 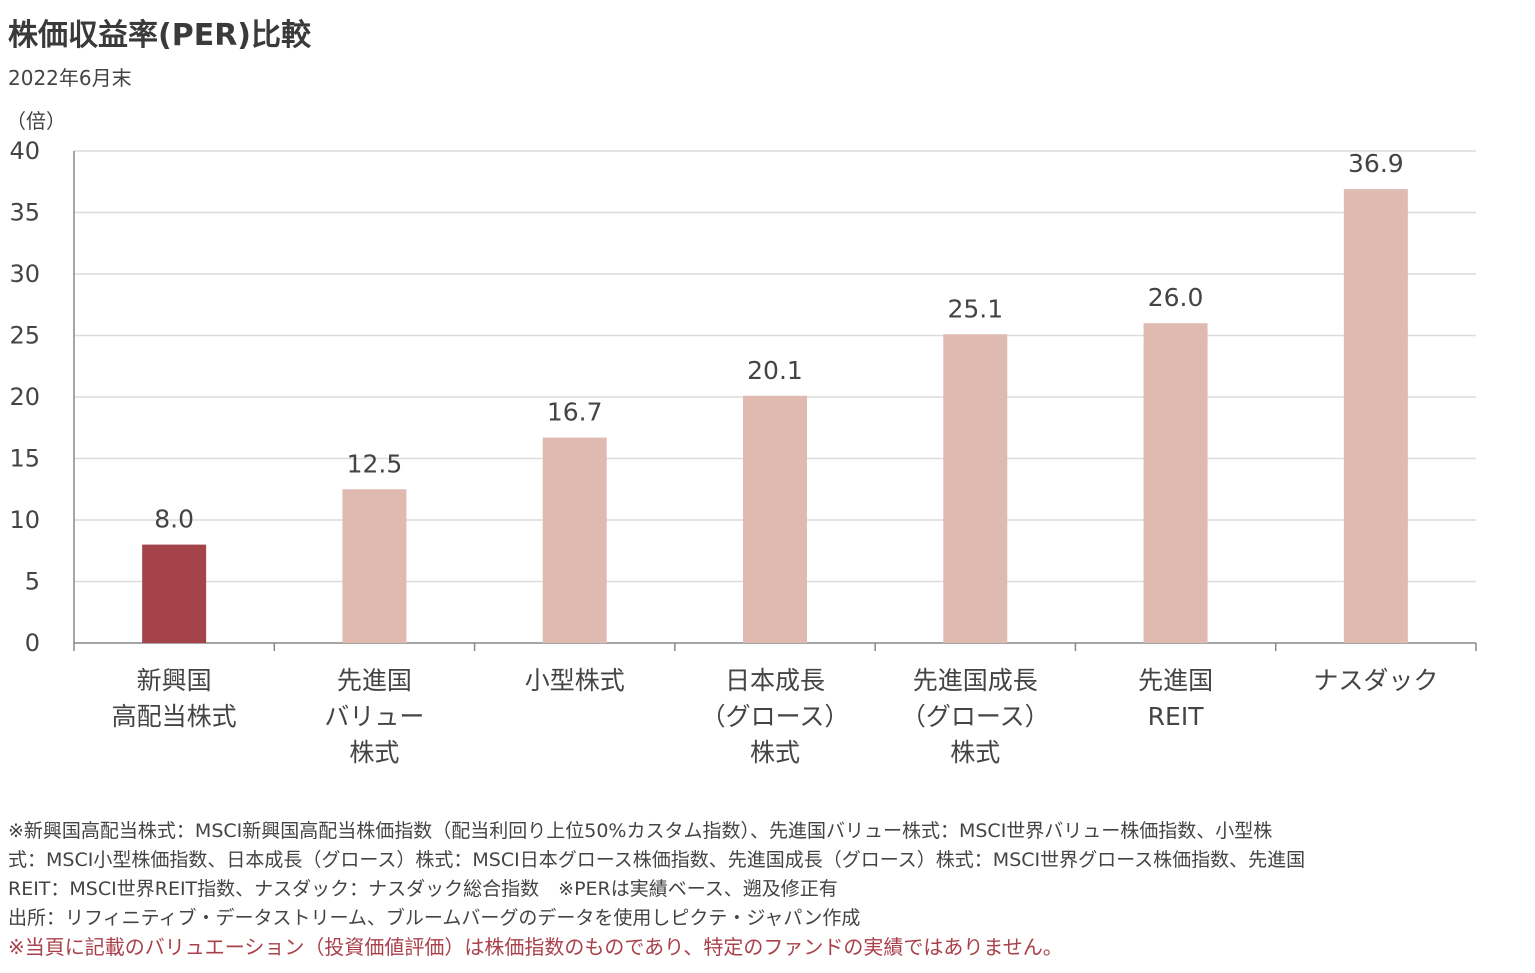 I want to click on x-tick-label: REIT, so click(x=1176, y=716).